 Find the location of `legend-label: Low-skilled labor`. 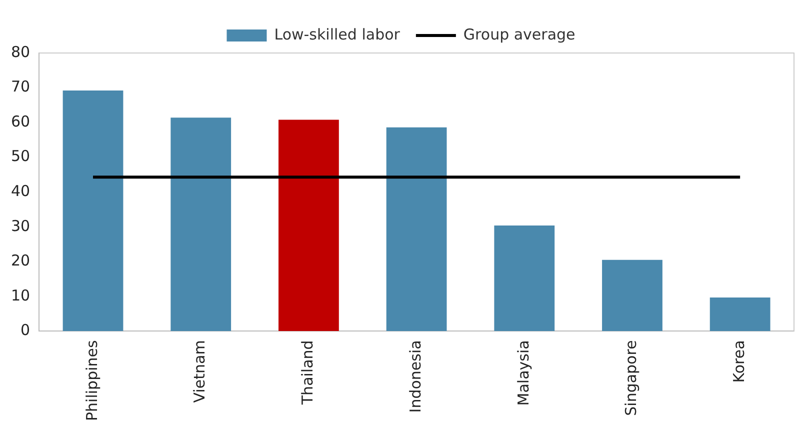

legend-label: Low-skilled labor is located at coordinates (337, 34).